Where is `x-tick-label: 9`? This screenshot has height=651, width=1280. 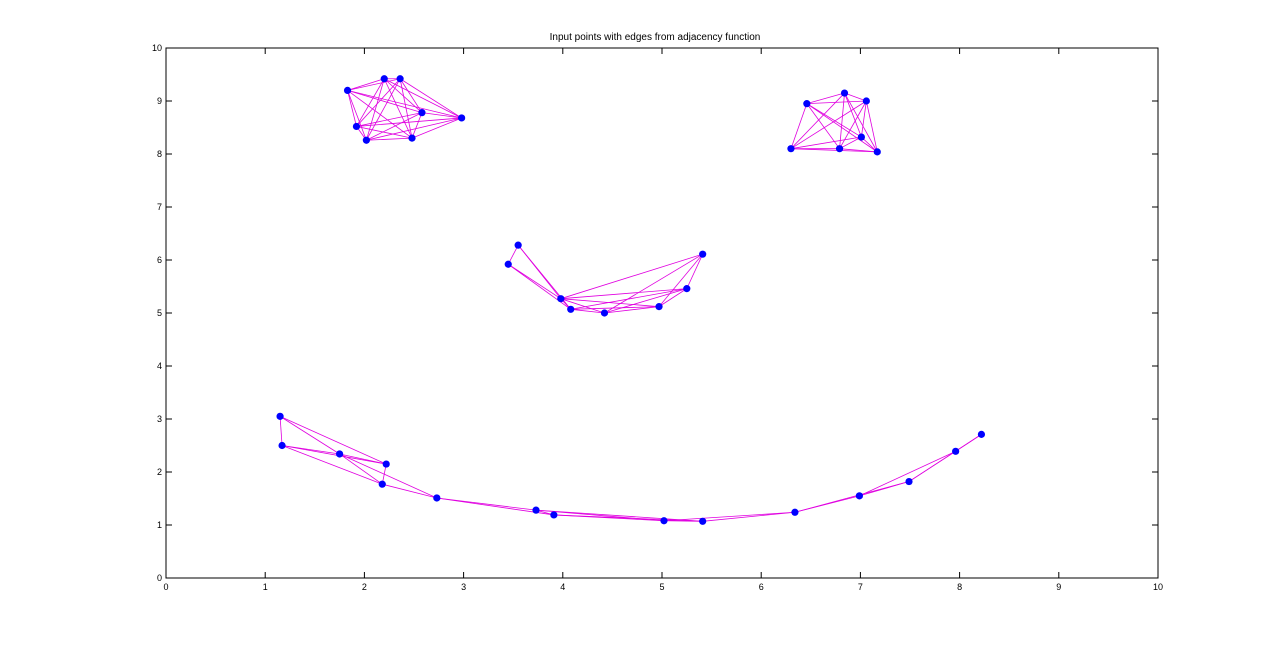
x-tick-label: 9 is located at coordinates (1058, 587).